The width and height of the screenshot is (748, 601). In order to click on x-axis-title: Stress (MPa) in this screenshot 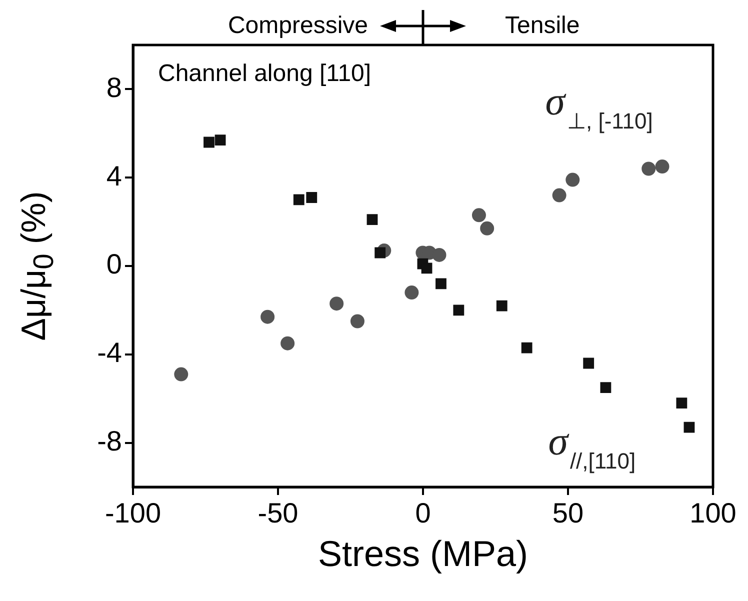, I will do `click(423, 554)`.